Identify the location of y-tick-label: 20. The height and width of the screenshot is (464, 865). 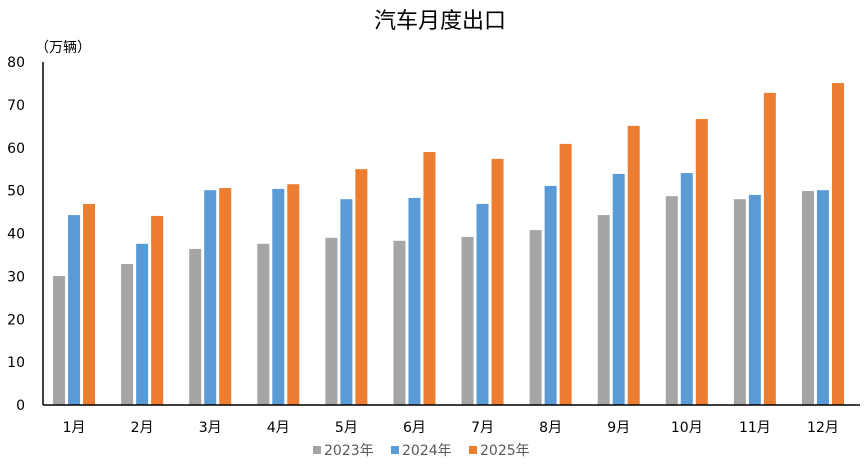
(16, 320).